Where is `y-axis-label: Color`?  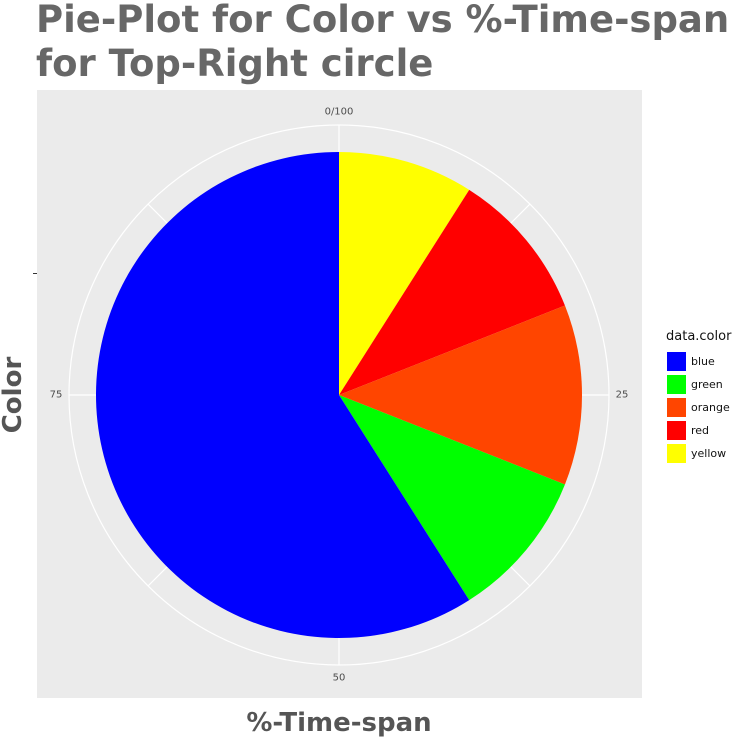 y-axis-label: Color is located at coordinates (14, 395).